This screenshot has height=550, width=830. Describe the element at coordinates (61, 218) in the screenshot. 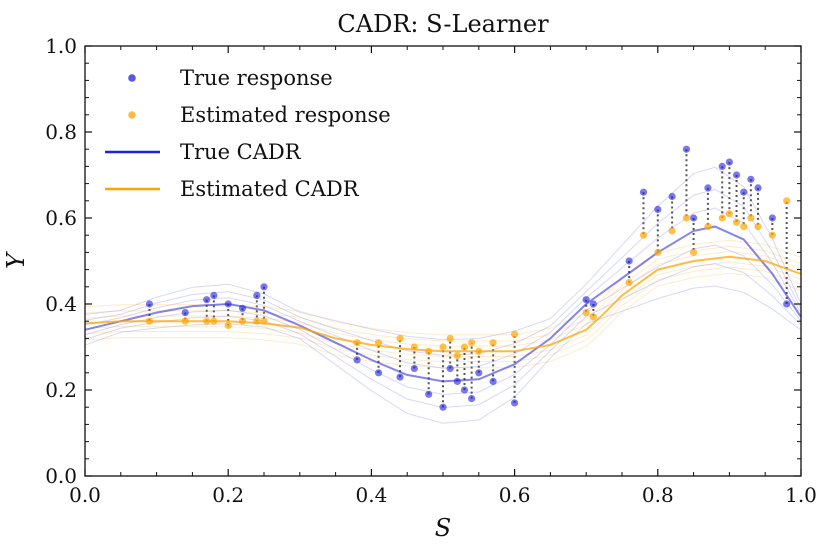

I see `y-tick-label: 0.6` at that location.